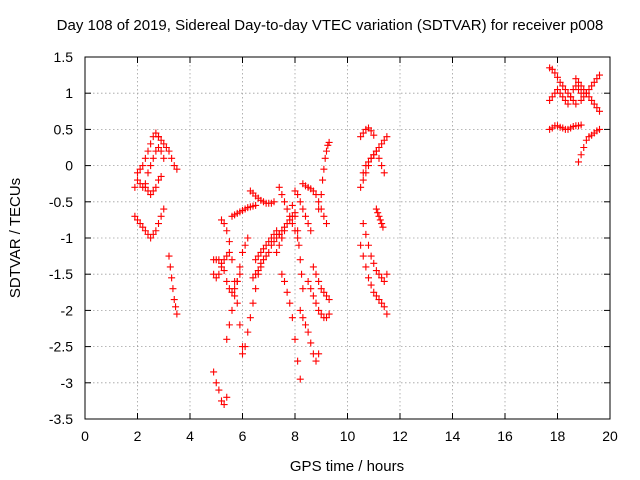 Image resolution: width=640 pixels, height=480 pixels. Describe the element at coordinates (61, 202) in the screenshot. I see `y-tick-label: -0.5` at that location.